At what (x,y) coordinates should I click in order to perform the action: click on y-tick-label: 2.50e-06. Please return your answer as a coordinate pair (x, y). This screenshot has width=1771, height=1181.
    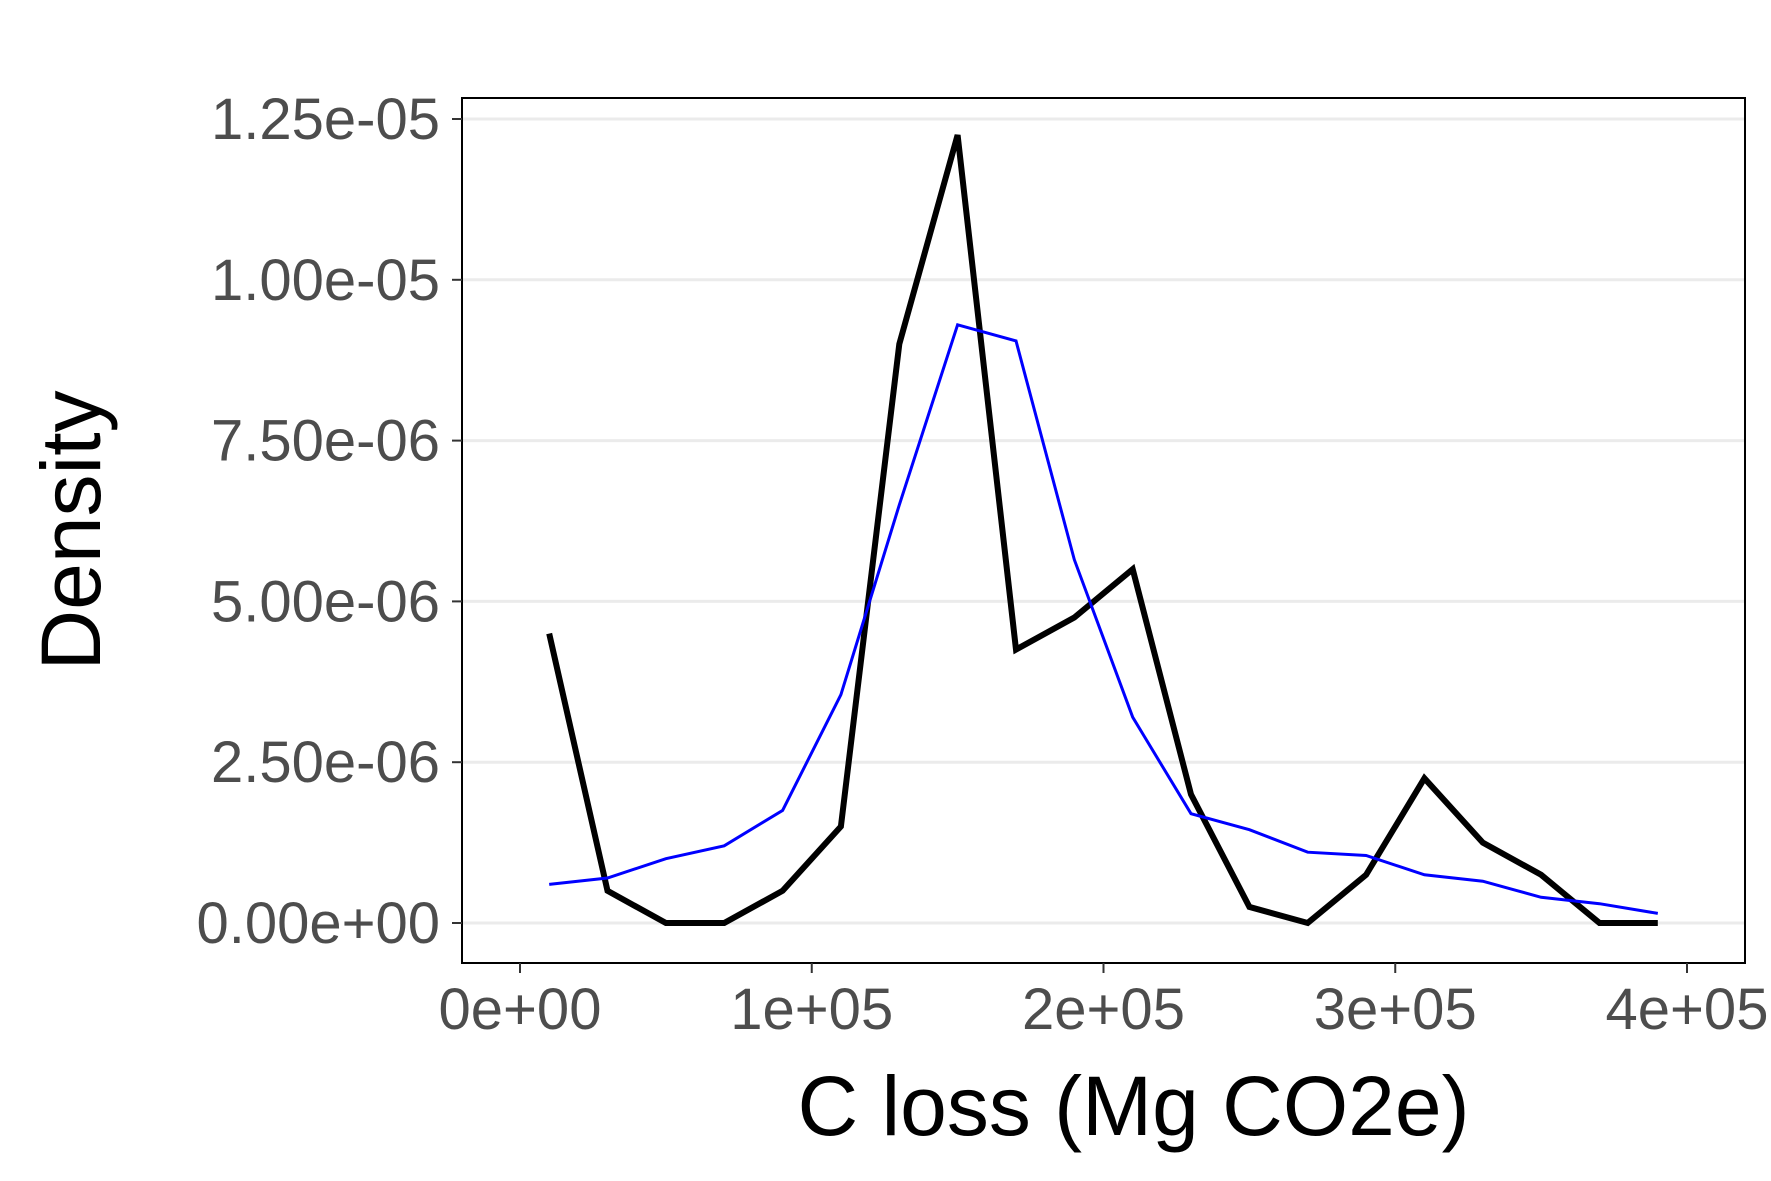
    Looking at the image, I should click on (325, 762).